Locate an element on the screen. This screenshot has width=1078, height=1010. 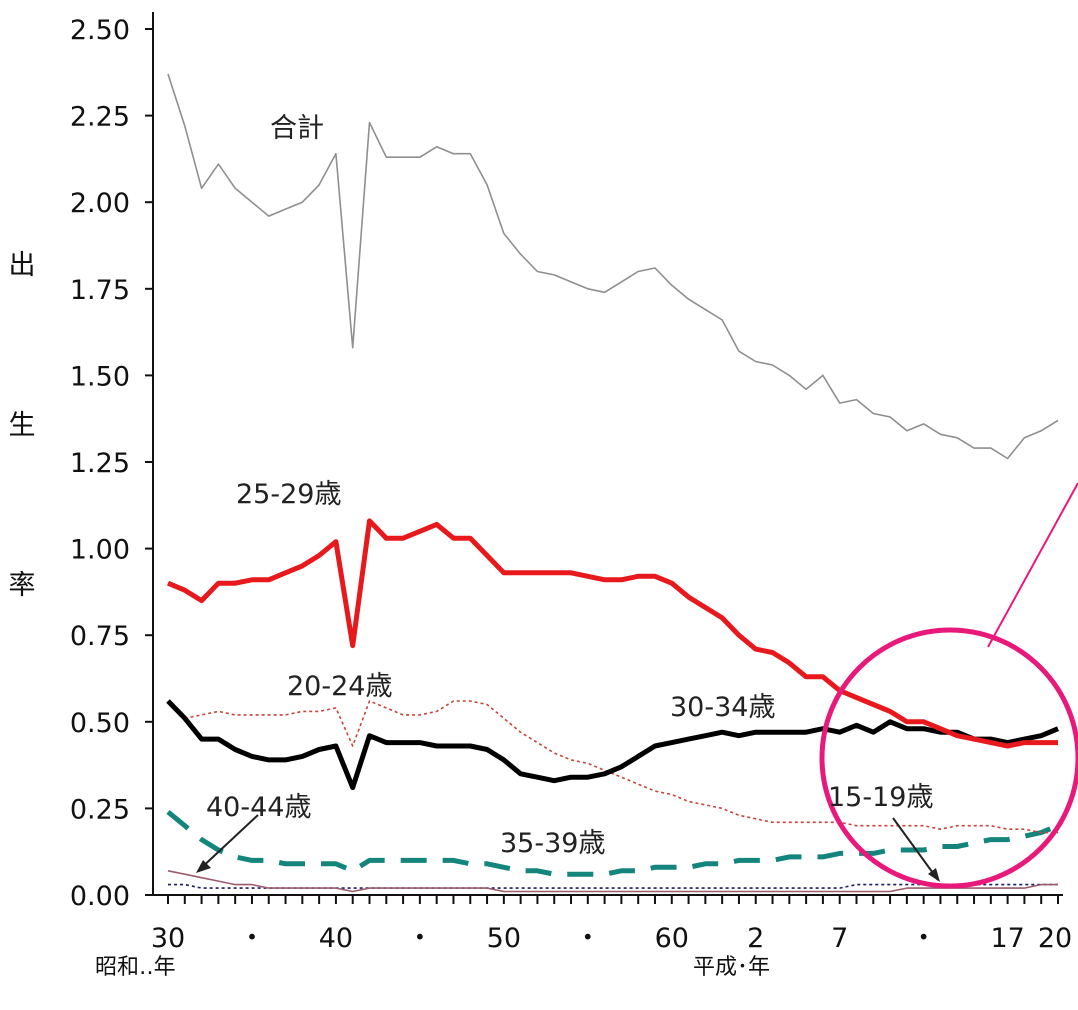
x-tick-label: 2 is located at coordinates (755, 938).